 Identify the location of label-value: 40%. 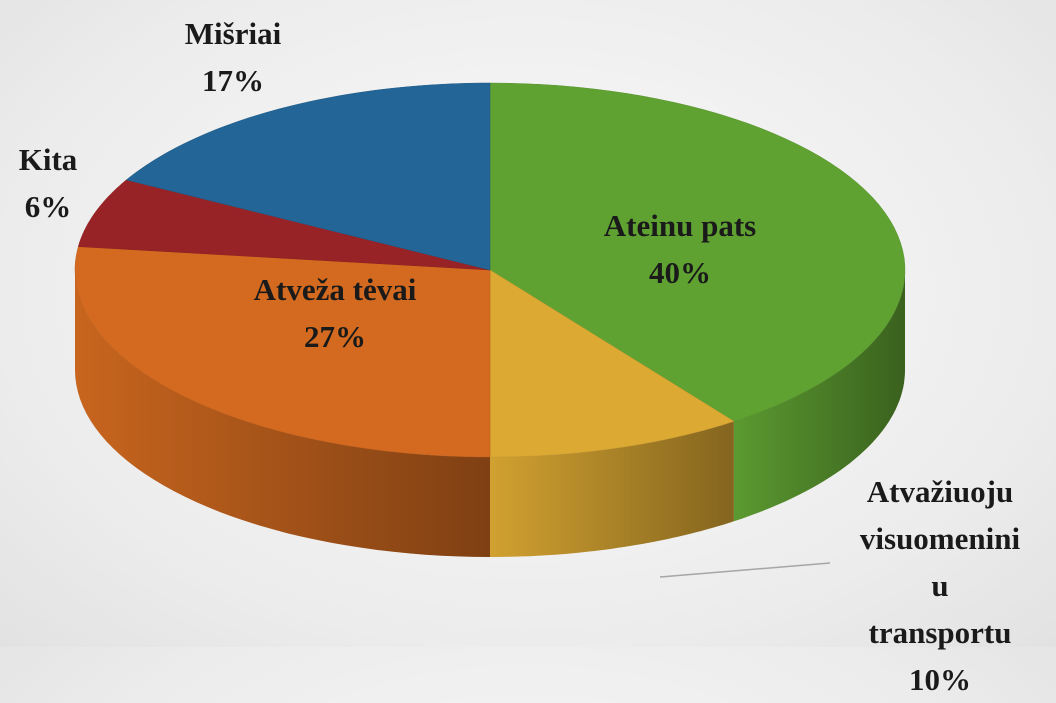
(679, 272).